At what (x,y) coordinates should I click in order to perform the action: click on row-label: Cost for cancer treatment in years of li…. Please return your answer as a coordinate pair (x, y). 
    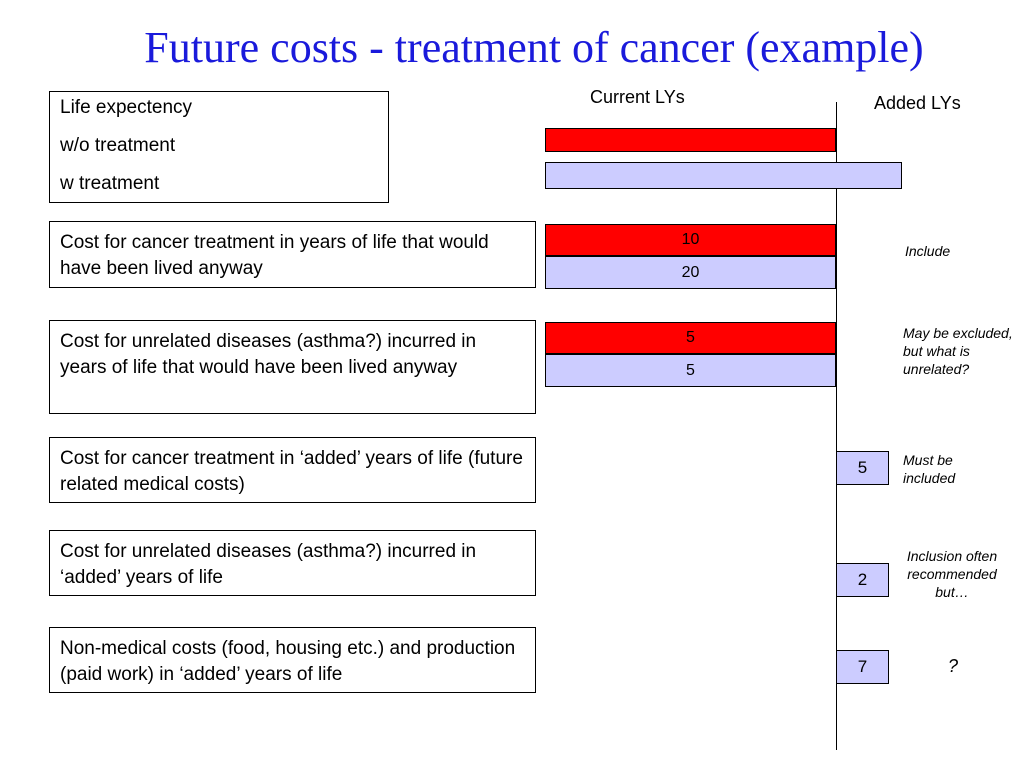
    Looking at the image, I should click on (274, 255).